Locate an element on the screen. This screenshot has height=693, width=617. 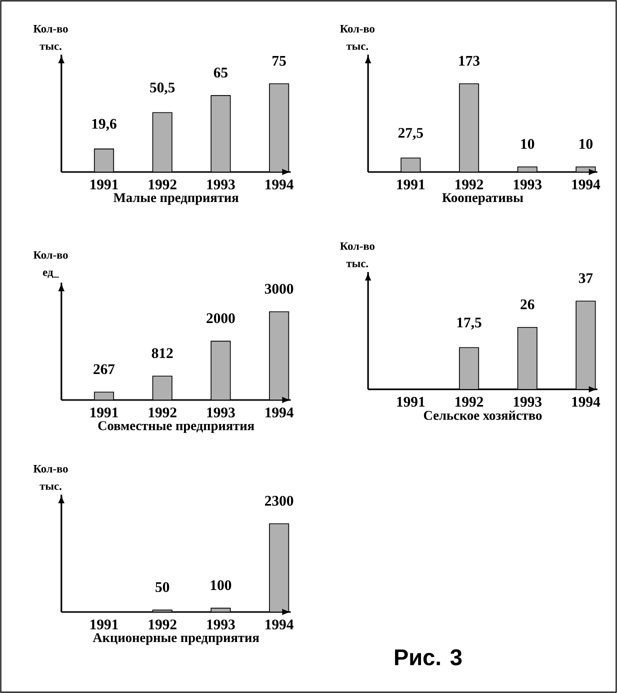
data-label: 812 is located at coordinates (162, 353).